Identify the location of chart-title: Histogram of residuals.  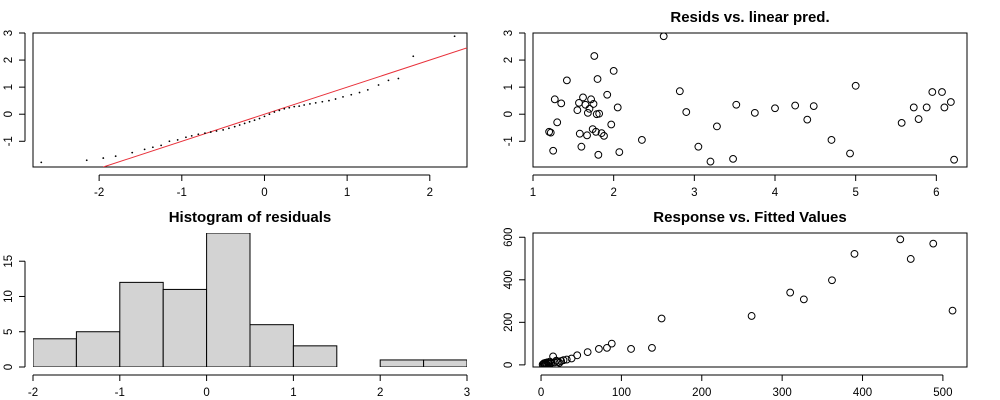
(250, 217).